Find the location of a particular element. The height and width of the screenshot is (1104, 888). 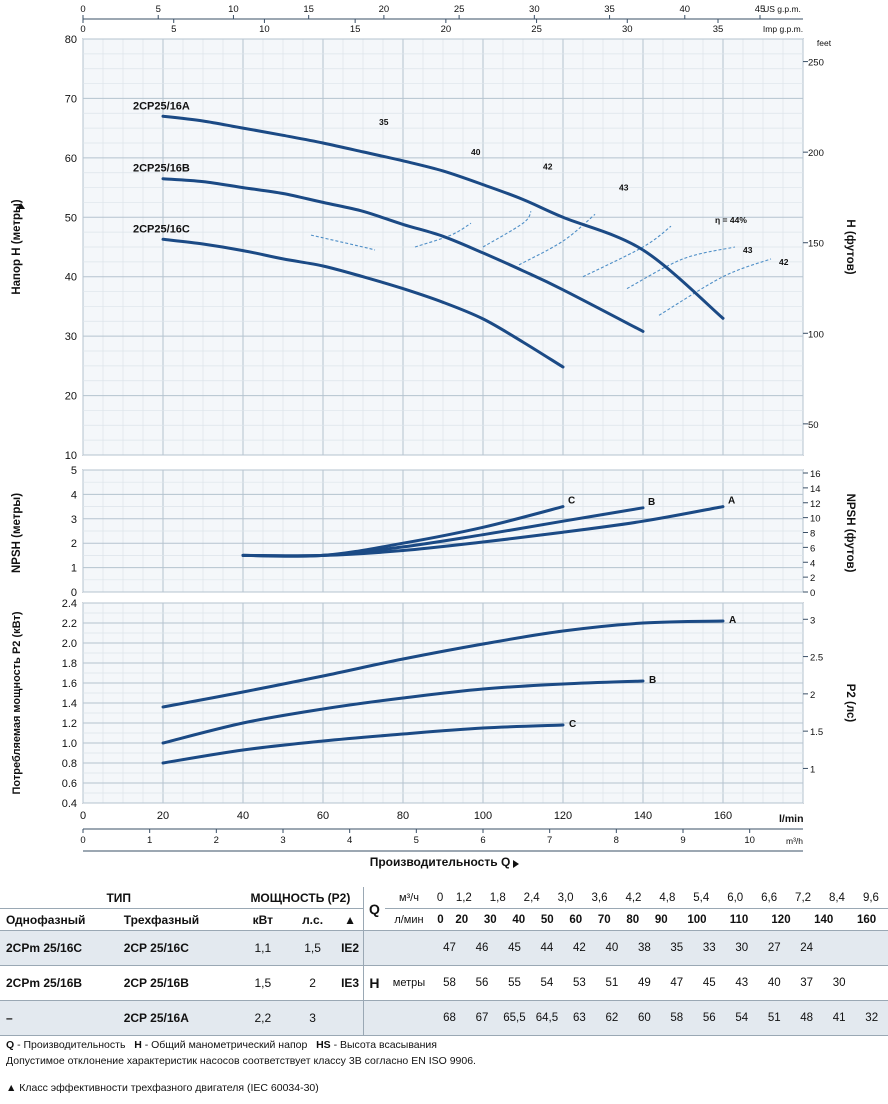

head-value: 32 is located at coordinates (871, 1018).